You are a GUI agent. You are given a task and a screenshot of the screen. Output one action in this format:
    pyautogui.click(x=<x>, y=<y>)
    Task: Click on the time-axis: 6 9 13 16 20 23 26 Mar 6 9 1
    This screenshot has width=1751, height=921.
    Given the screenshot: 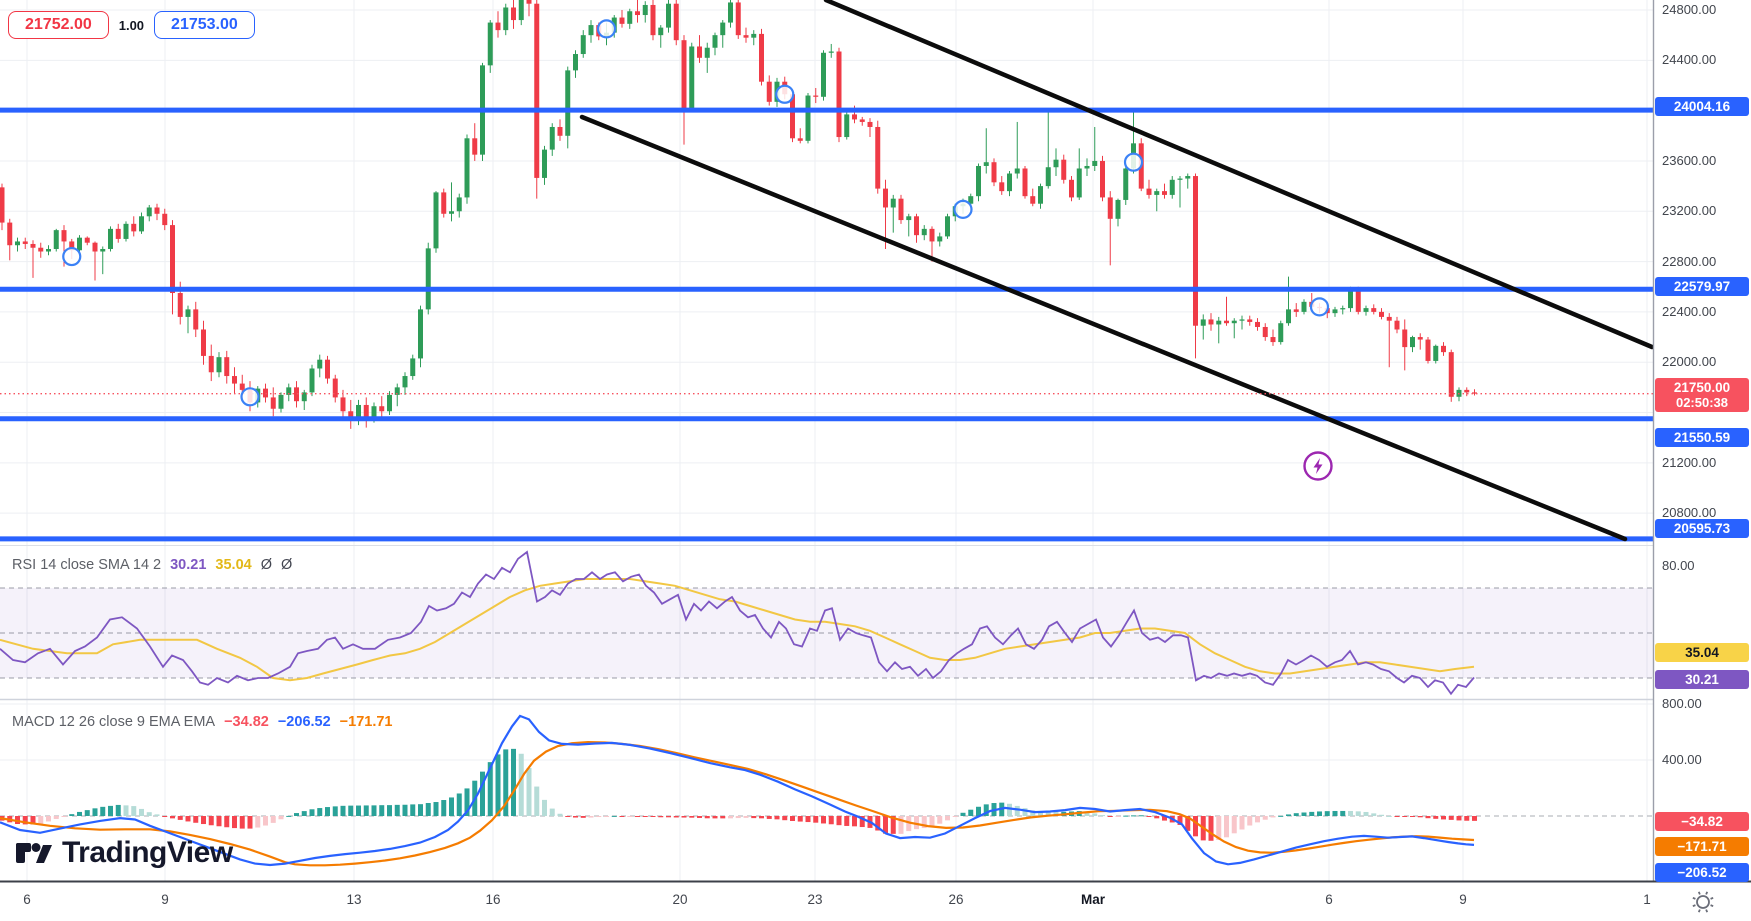 What is the action you would take?
    pyautogui.click(x=826, y=901)
    